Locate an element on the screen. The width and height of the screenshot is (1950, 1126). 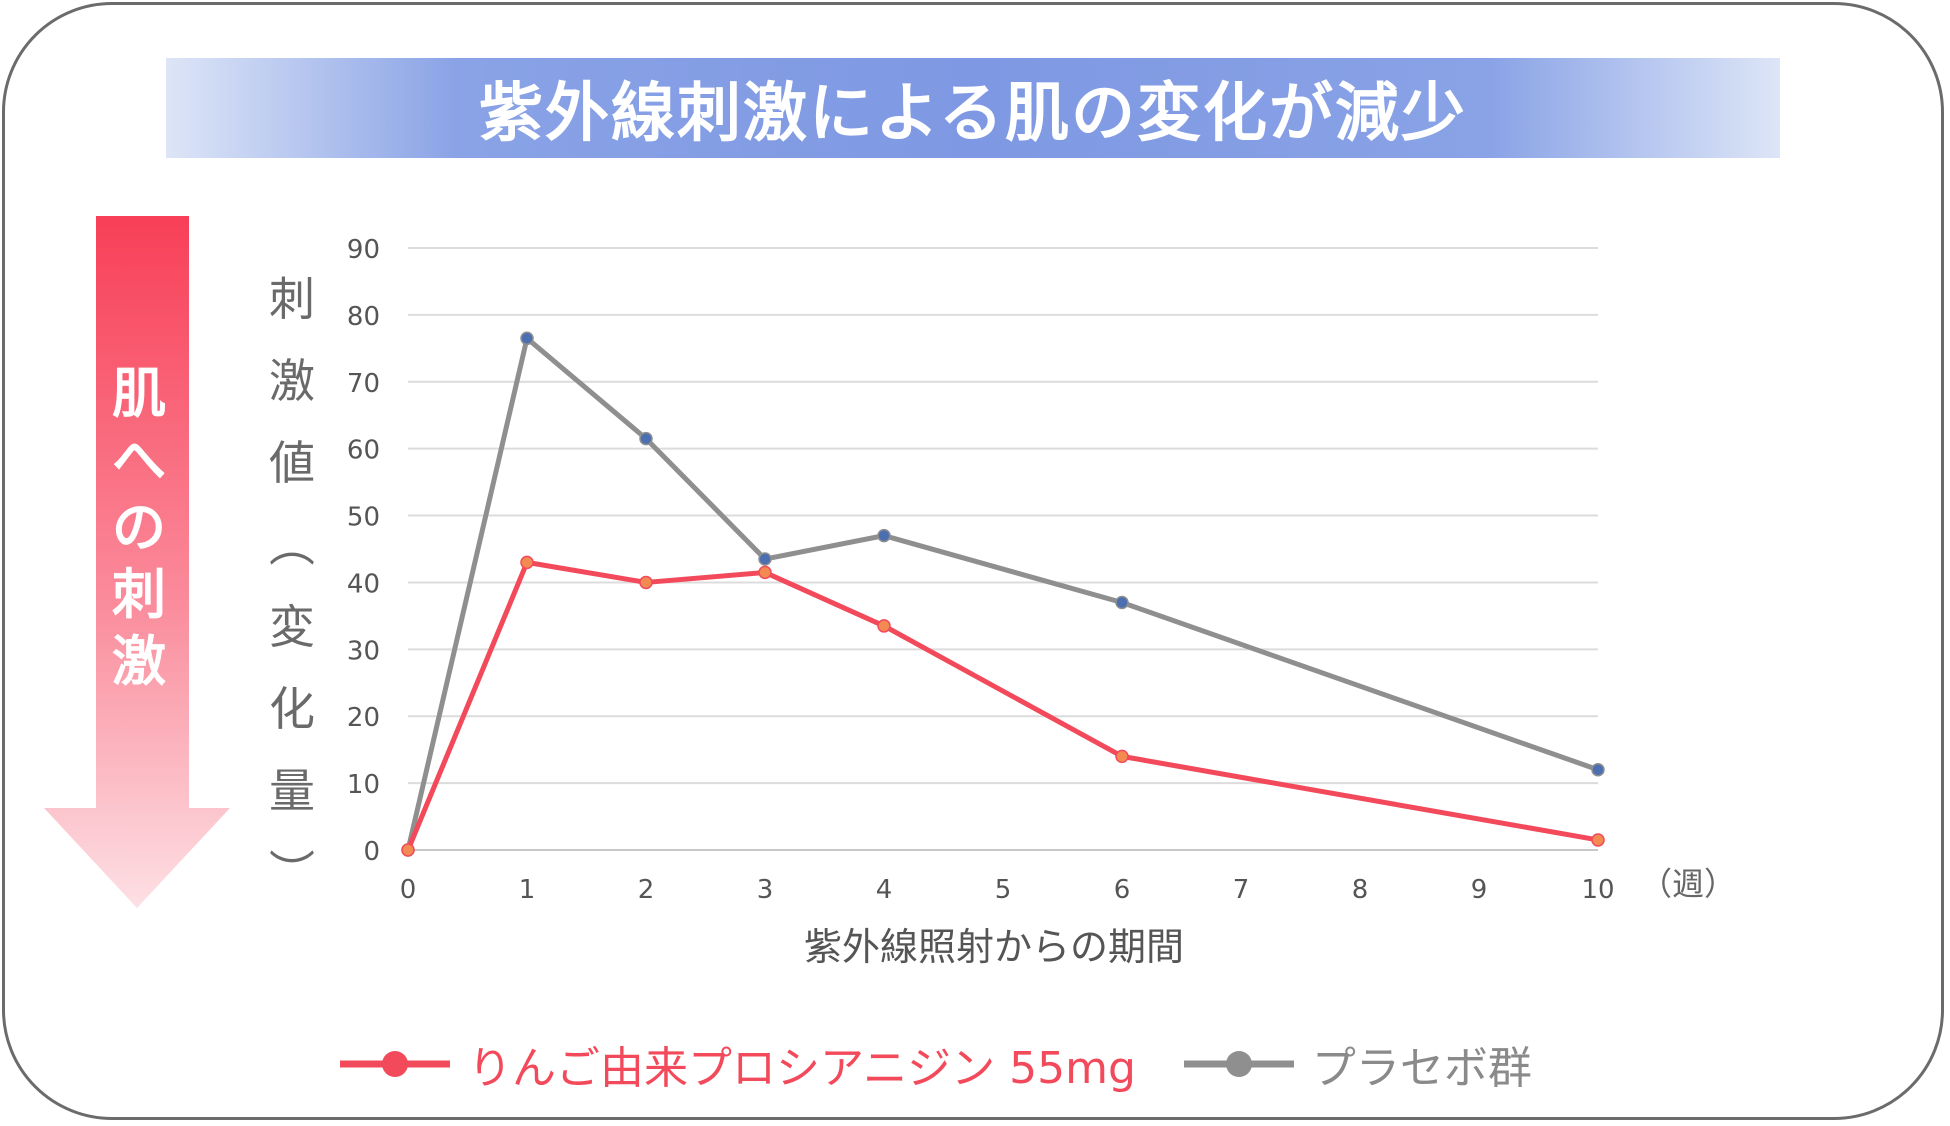
y-tick-50: 50 is located at coordinates (363, 518).